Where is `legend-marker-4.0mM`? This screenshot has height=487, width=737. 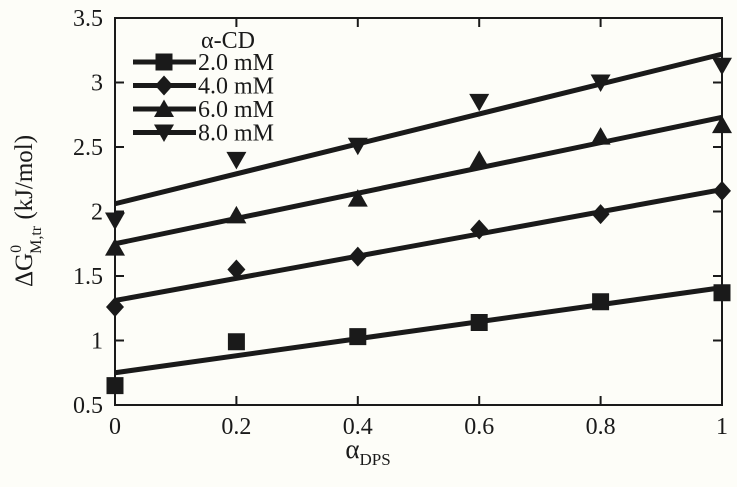
legend-marker-4.0mM is located at coordinates (164, 85).